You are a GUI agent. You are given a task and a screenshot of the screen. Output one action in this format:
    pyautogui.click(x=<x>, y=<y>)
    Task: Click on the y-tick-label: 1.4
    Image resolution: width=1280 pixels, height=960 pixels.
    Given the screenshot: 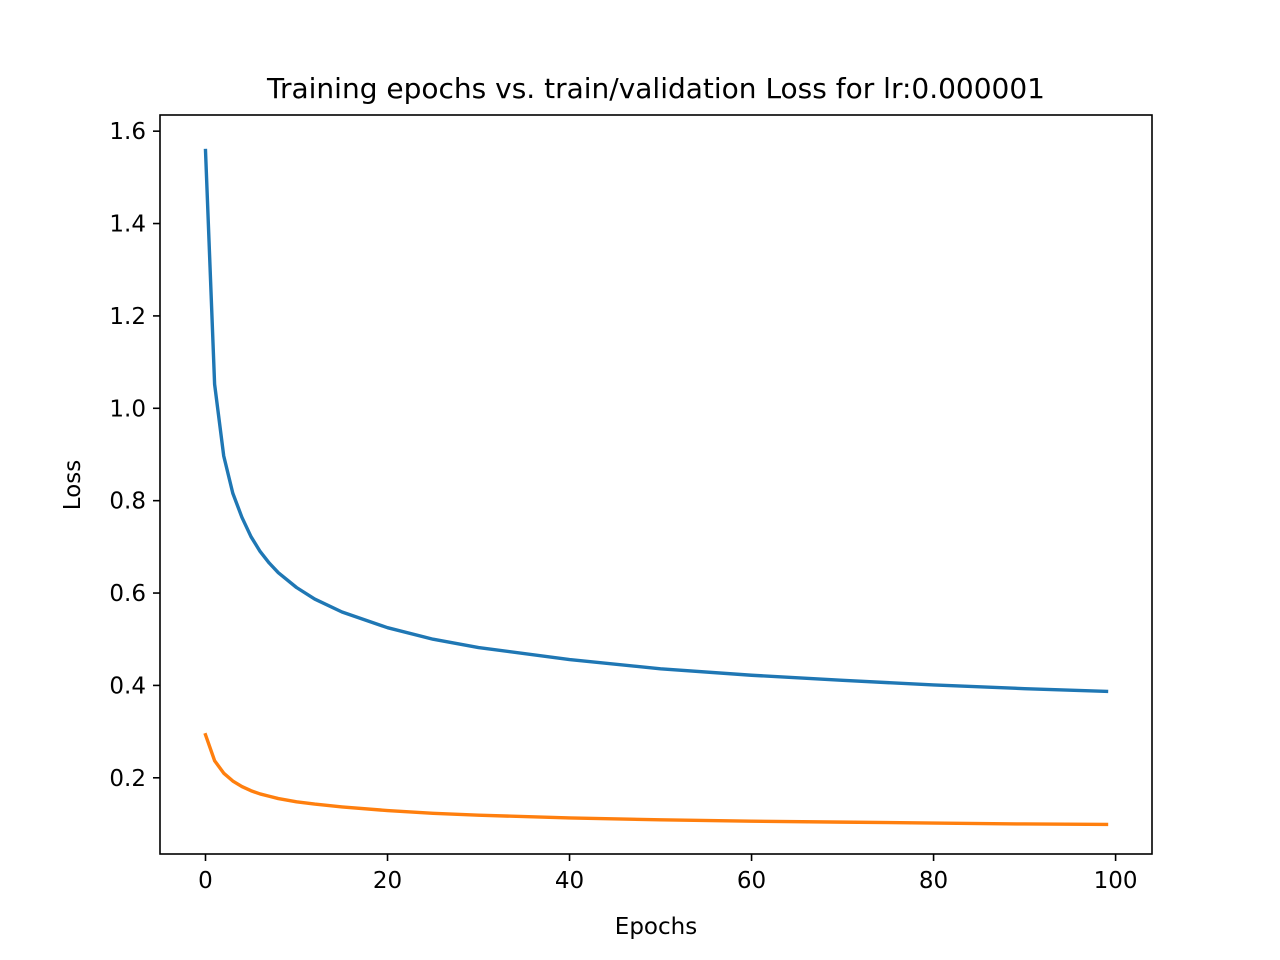 What is the action you would take?
    pyautogui.click(x=127, y=225)
    